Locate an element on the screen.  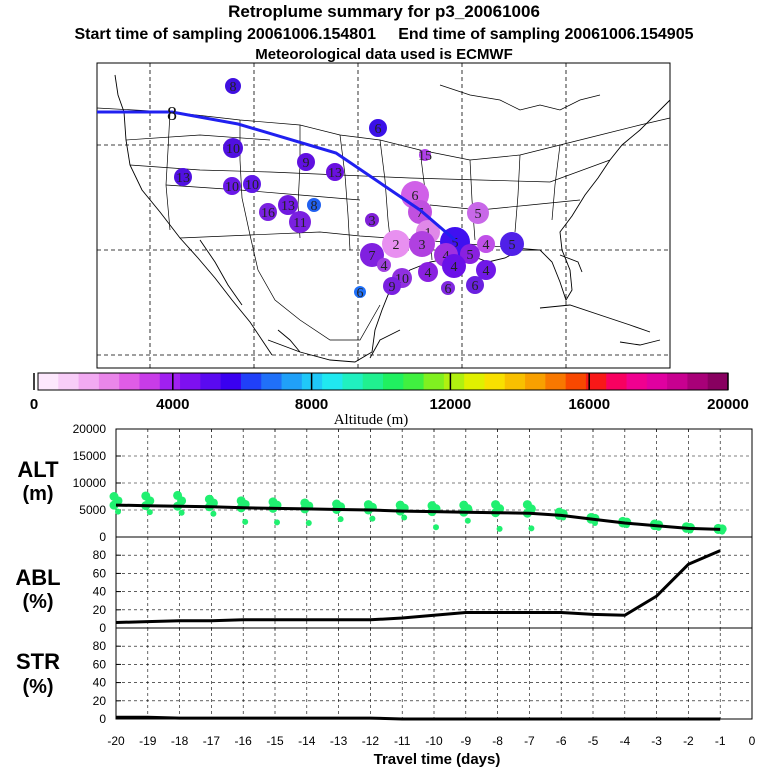
colorbar-tick-label: 20000 is located at coordinates (728, 404).